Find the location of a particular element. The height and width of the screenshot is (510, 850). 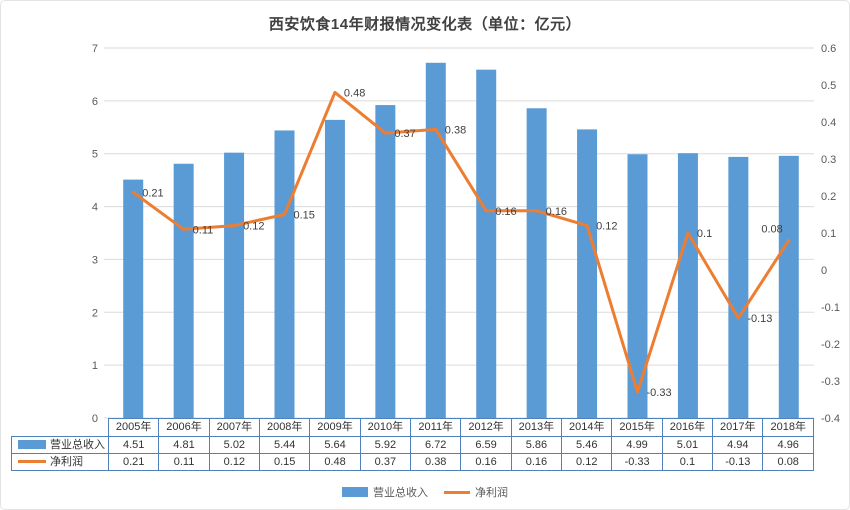

right-axis-tick-label: 0 is located at coordinates (824, 271).